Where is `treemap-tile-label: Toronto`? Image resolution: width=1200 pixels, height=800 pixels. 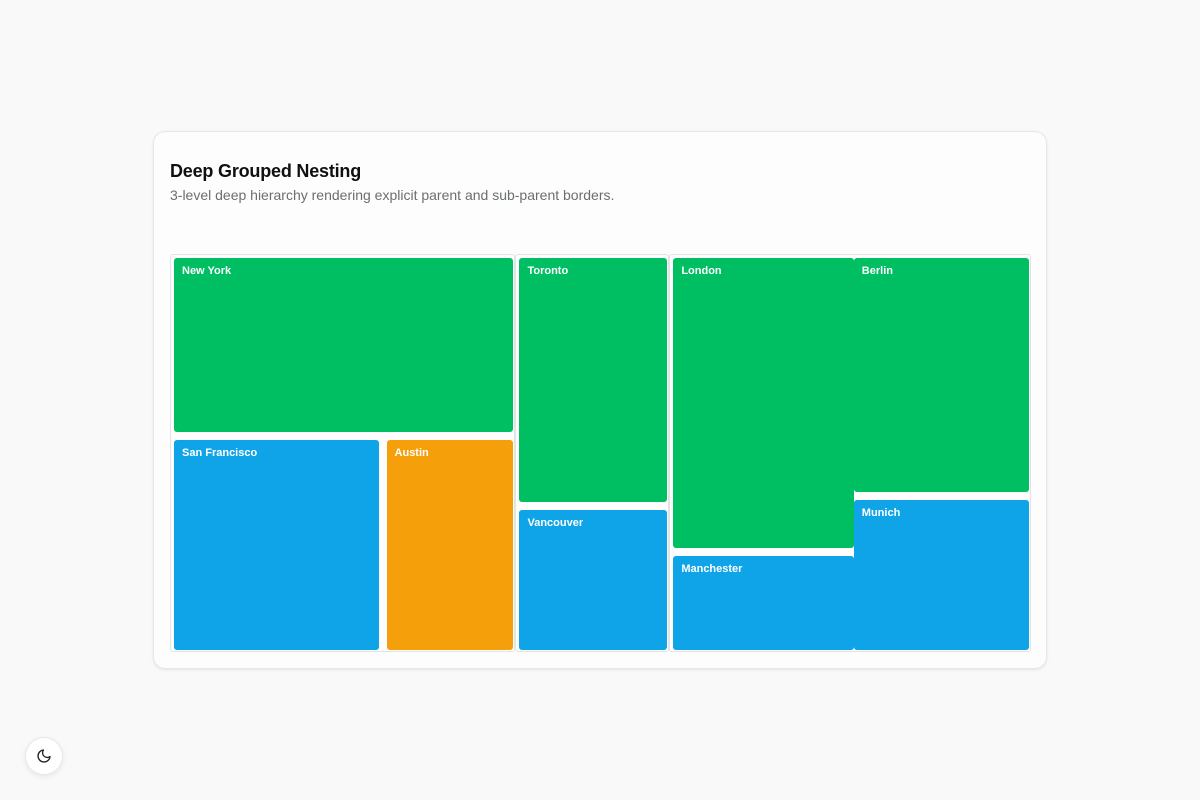 treemap-tile-label: Toronto is located at coordinates (548, 271).